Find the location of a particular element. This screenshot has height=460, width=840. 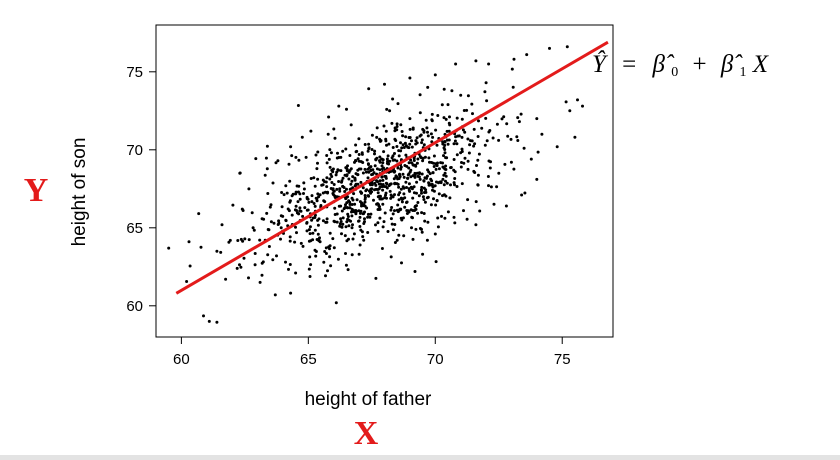

y-variable-label: Y is located at coordinates (36, 190).